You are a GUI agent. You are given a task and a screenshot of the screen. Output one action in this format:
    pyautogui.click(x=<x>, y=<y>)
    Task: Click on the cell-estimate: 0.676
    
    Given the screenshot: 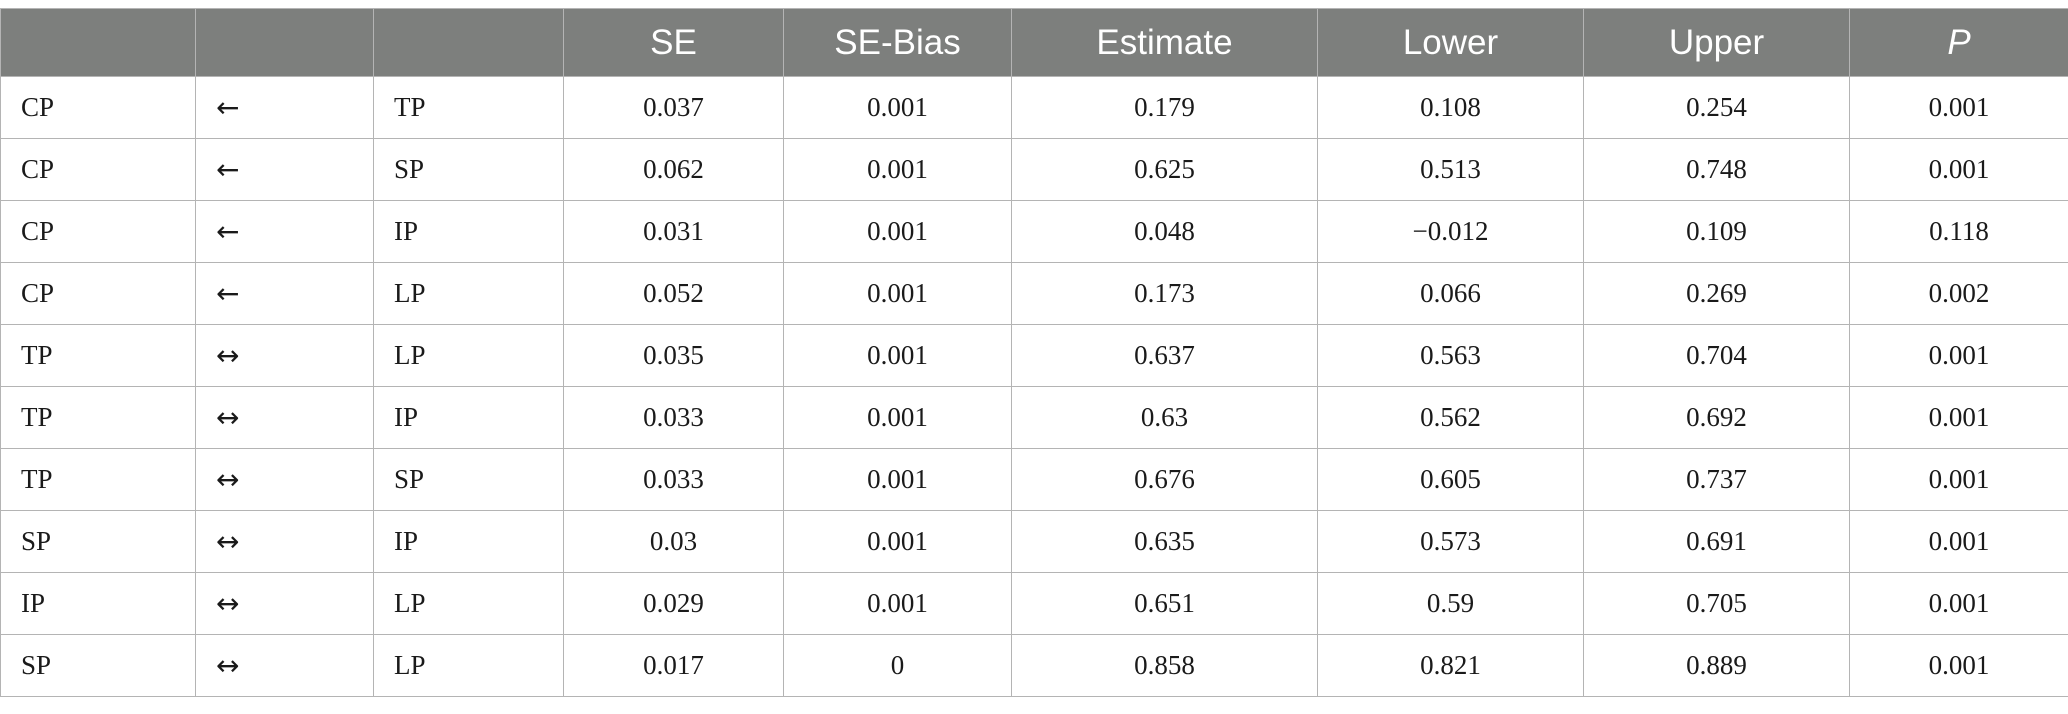 What is the action you would take?
    pyautogui.click(x=1164, y=479)
    